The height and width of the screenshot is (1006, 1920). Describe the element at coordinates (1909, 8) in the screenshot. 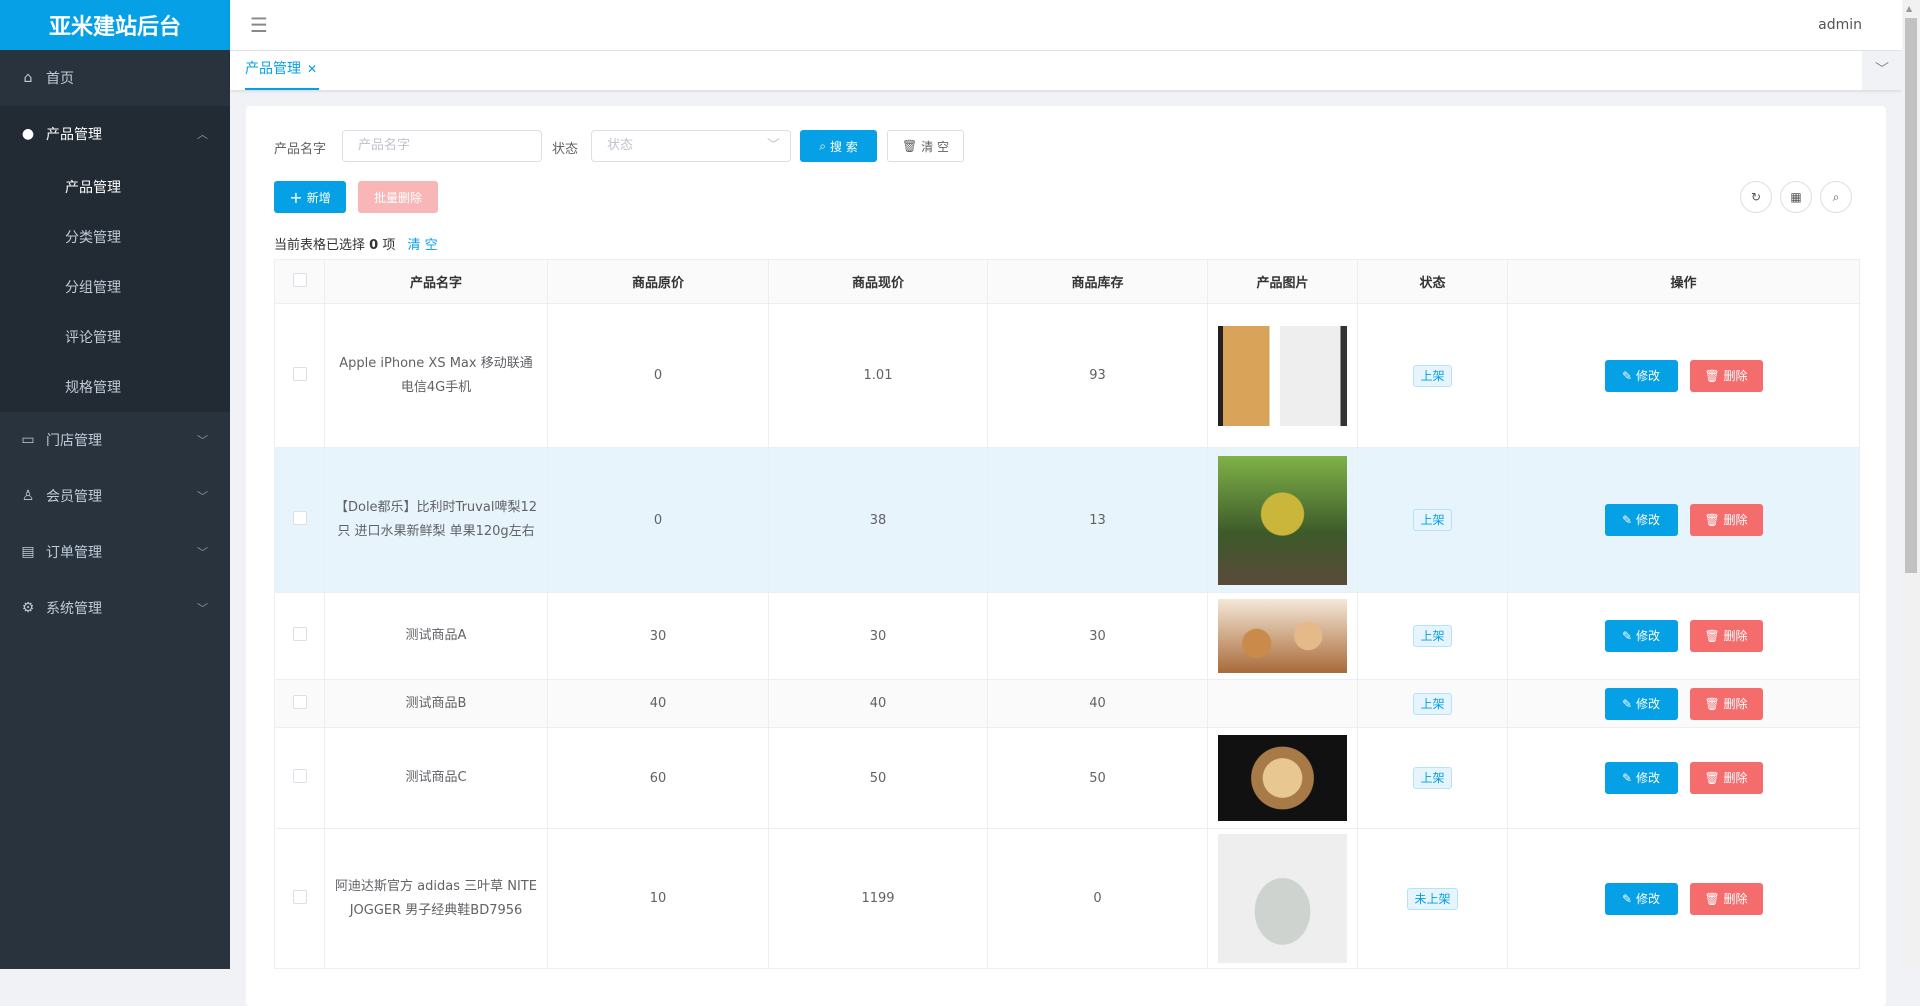

I see `scroll-up-icon: ▲` at that location.